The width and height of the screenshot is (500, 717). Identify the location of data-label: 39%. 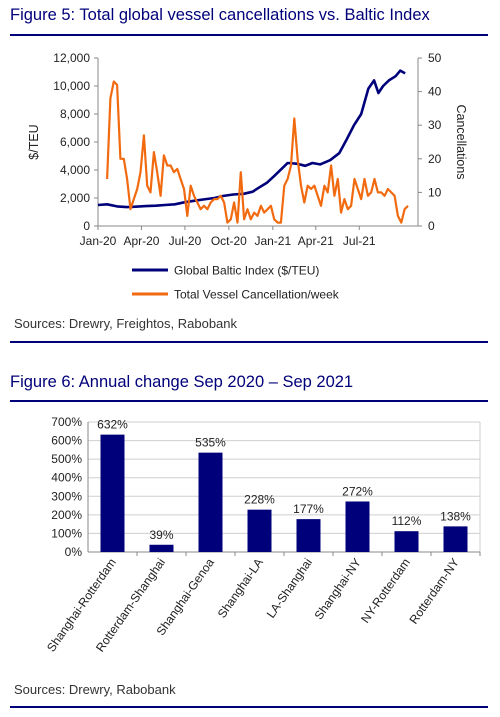
(161, 535).